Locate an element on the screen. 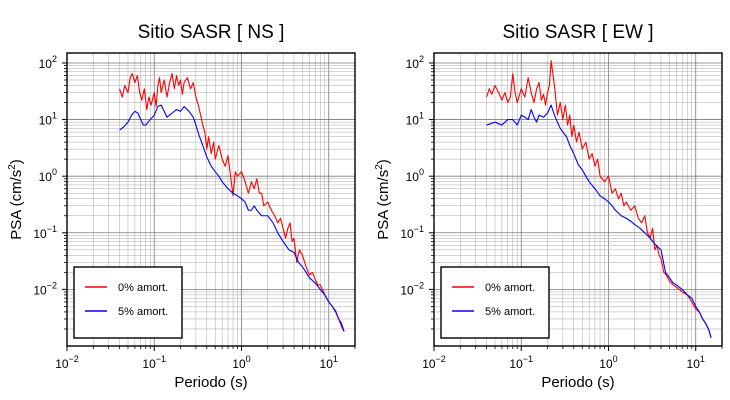 The height and width of the screenshot is (400, 730). chart-title: Sitio SASR [ EW ] is located at coordinates (578, 32).